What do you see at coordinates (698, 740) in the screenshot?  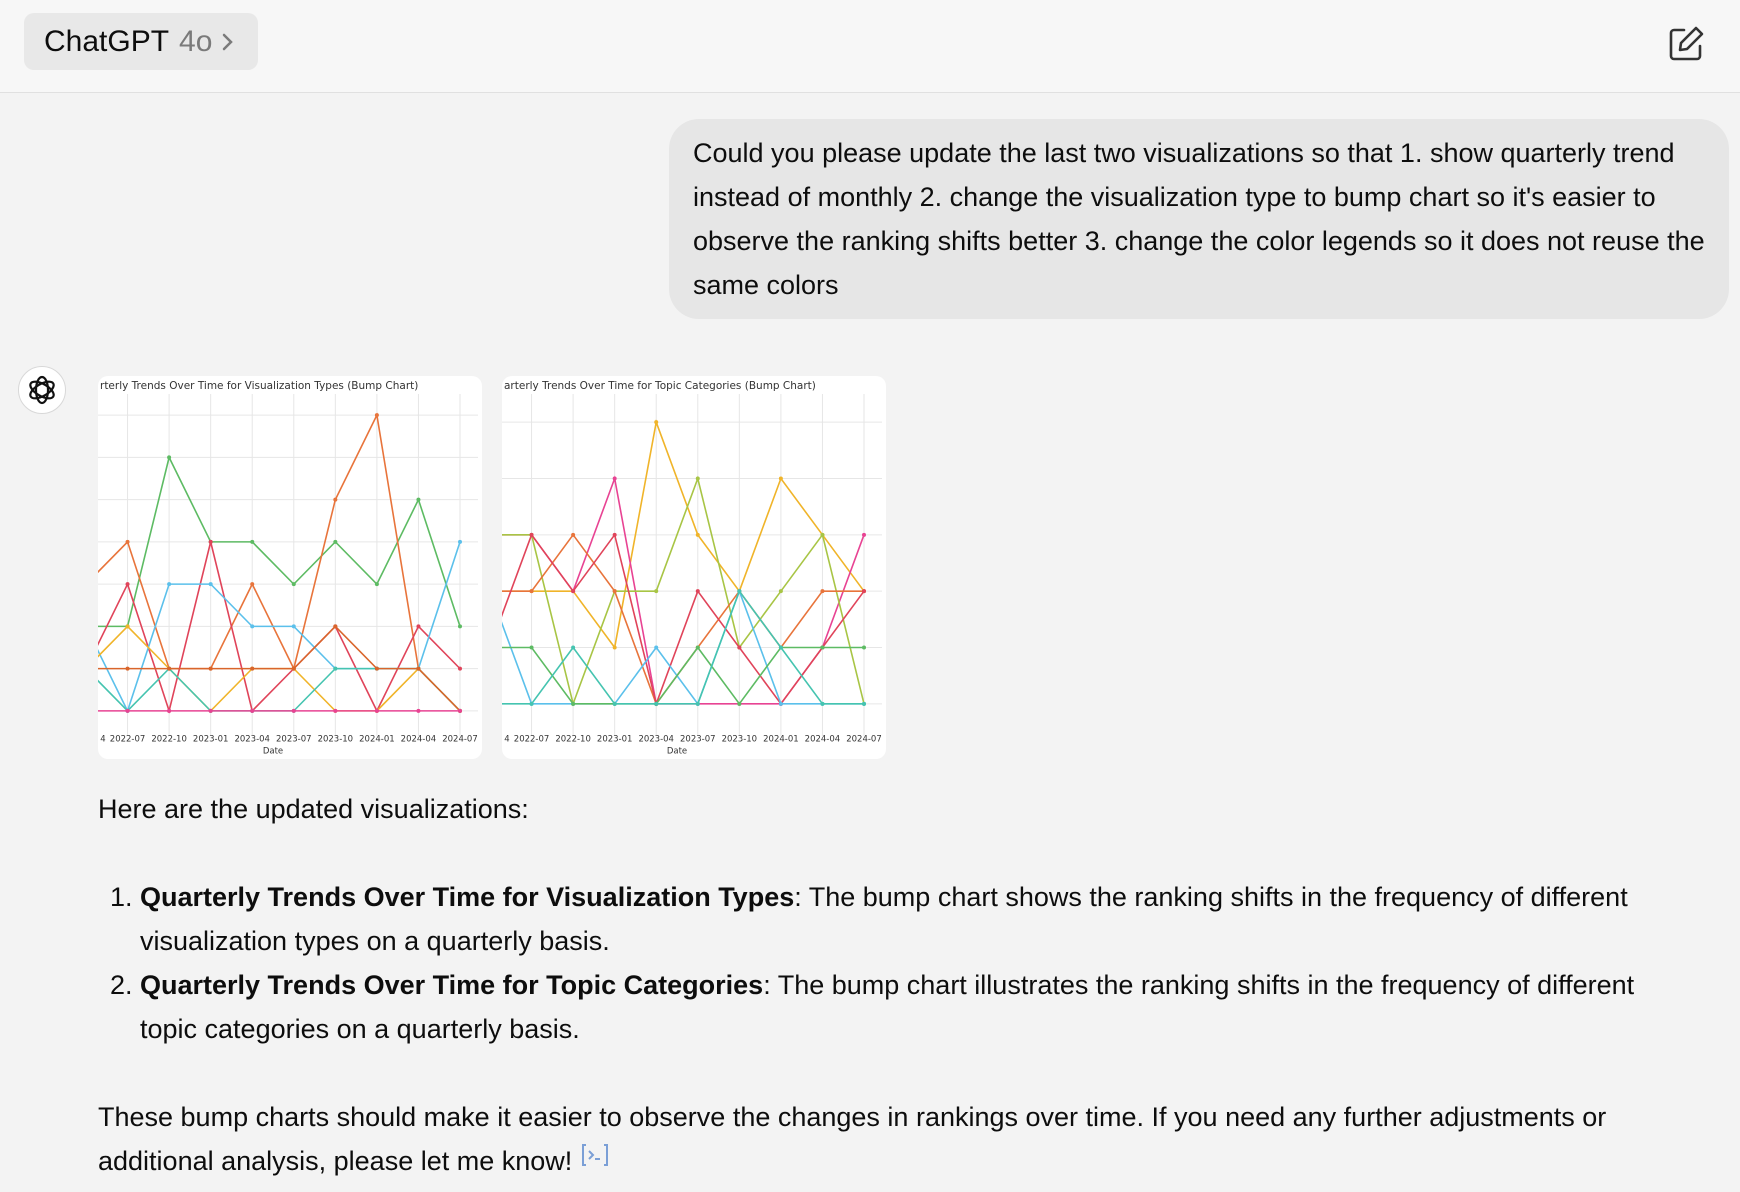 I see `x-tick-label: 2023-07` at bounding box center [698, 740].